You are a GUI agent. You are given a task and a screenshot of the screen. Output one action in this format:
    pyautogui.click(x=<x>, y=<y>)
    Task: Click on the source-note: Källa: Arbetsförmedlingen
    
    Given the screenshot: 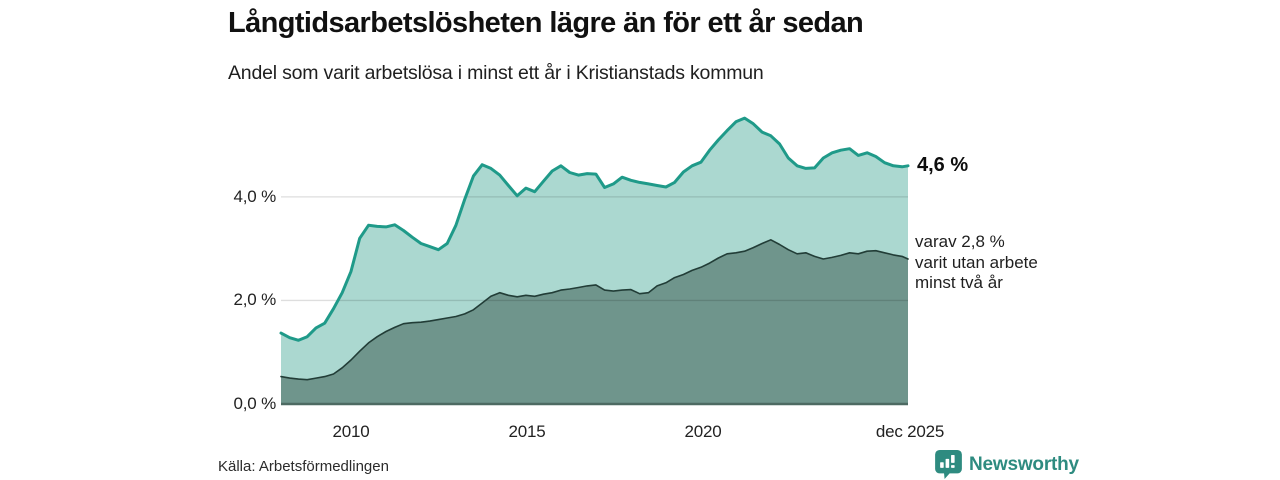 What is the action you would take?
    pyautogui.click(x=303, y=466)
    